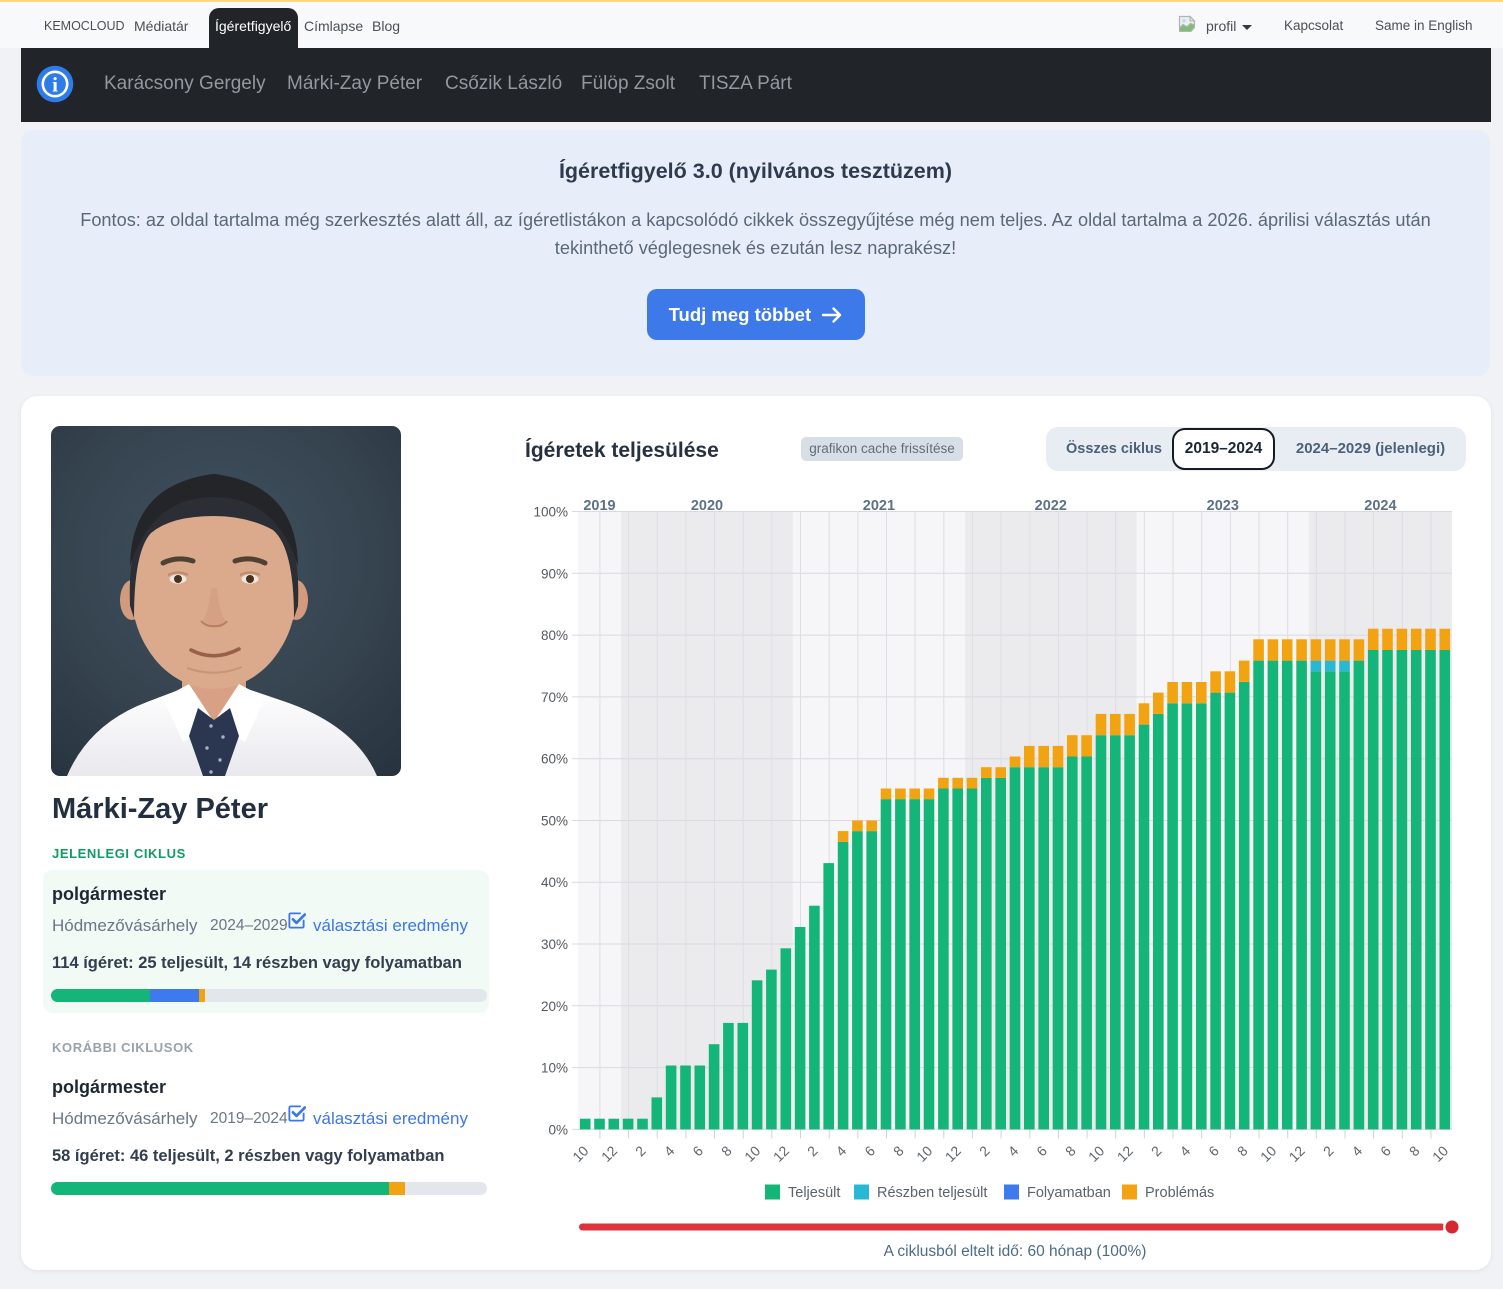 The image size is (1503, 1289). I want to click on svg-text: 10%, so click(554, 1068).